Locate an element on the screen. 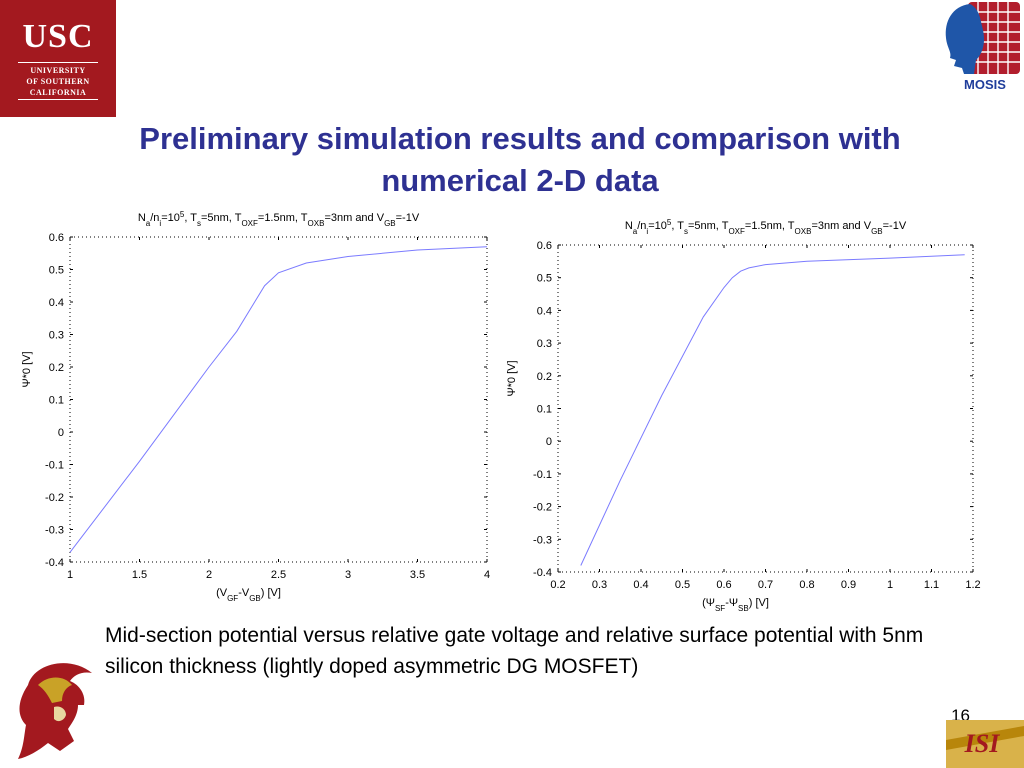  x-tick-label: 0.9 is located at coordinates (848, 585).